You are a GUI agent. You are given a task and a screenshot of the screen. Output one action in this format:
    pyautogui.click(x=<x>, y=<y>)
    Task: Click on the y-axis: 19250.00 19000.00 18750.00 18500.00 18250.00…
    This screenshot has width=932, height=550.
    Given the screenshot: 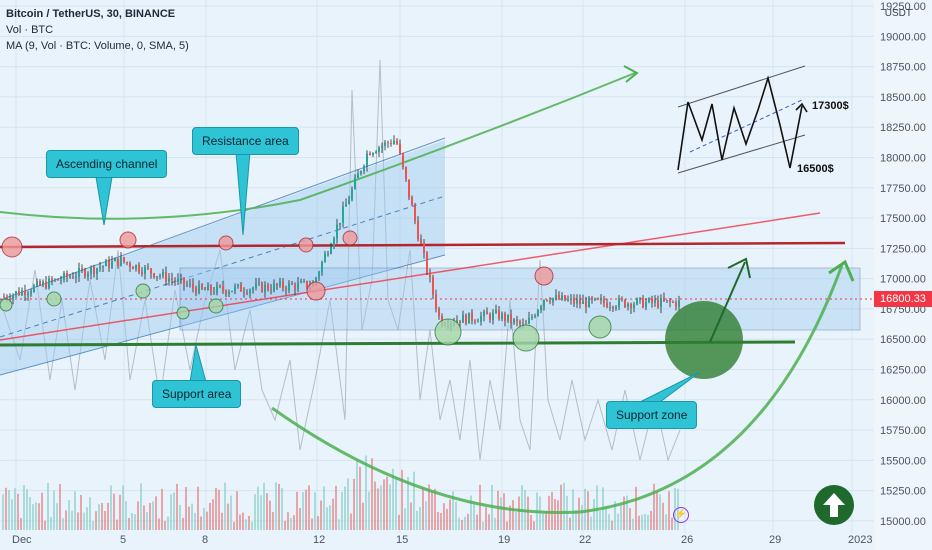 What is the action you would take?
    pyautogui.click(x=903, y=275)
    